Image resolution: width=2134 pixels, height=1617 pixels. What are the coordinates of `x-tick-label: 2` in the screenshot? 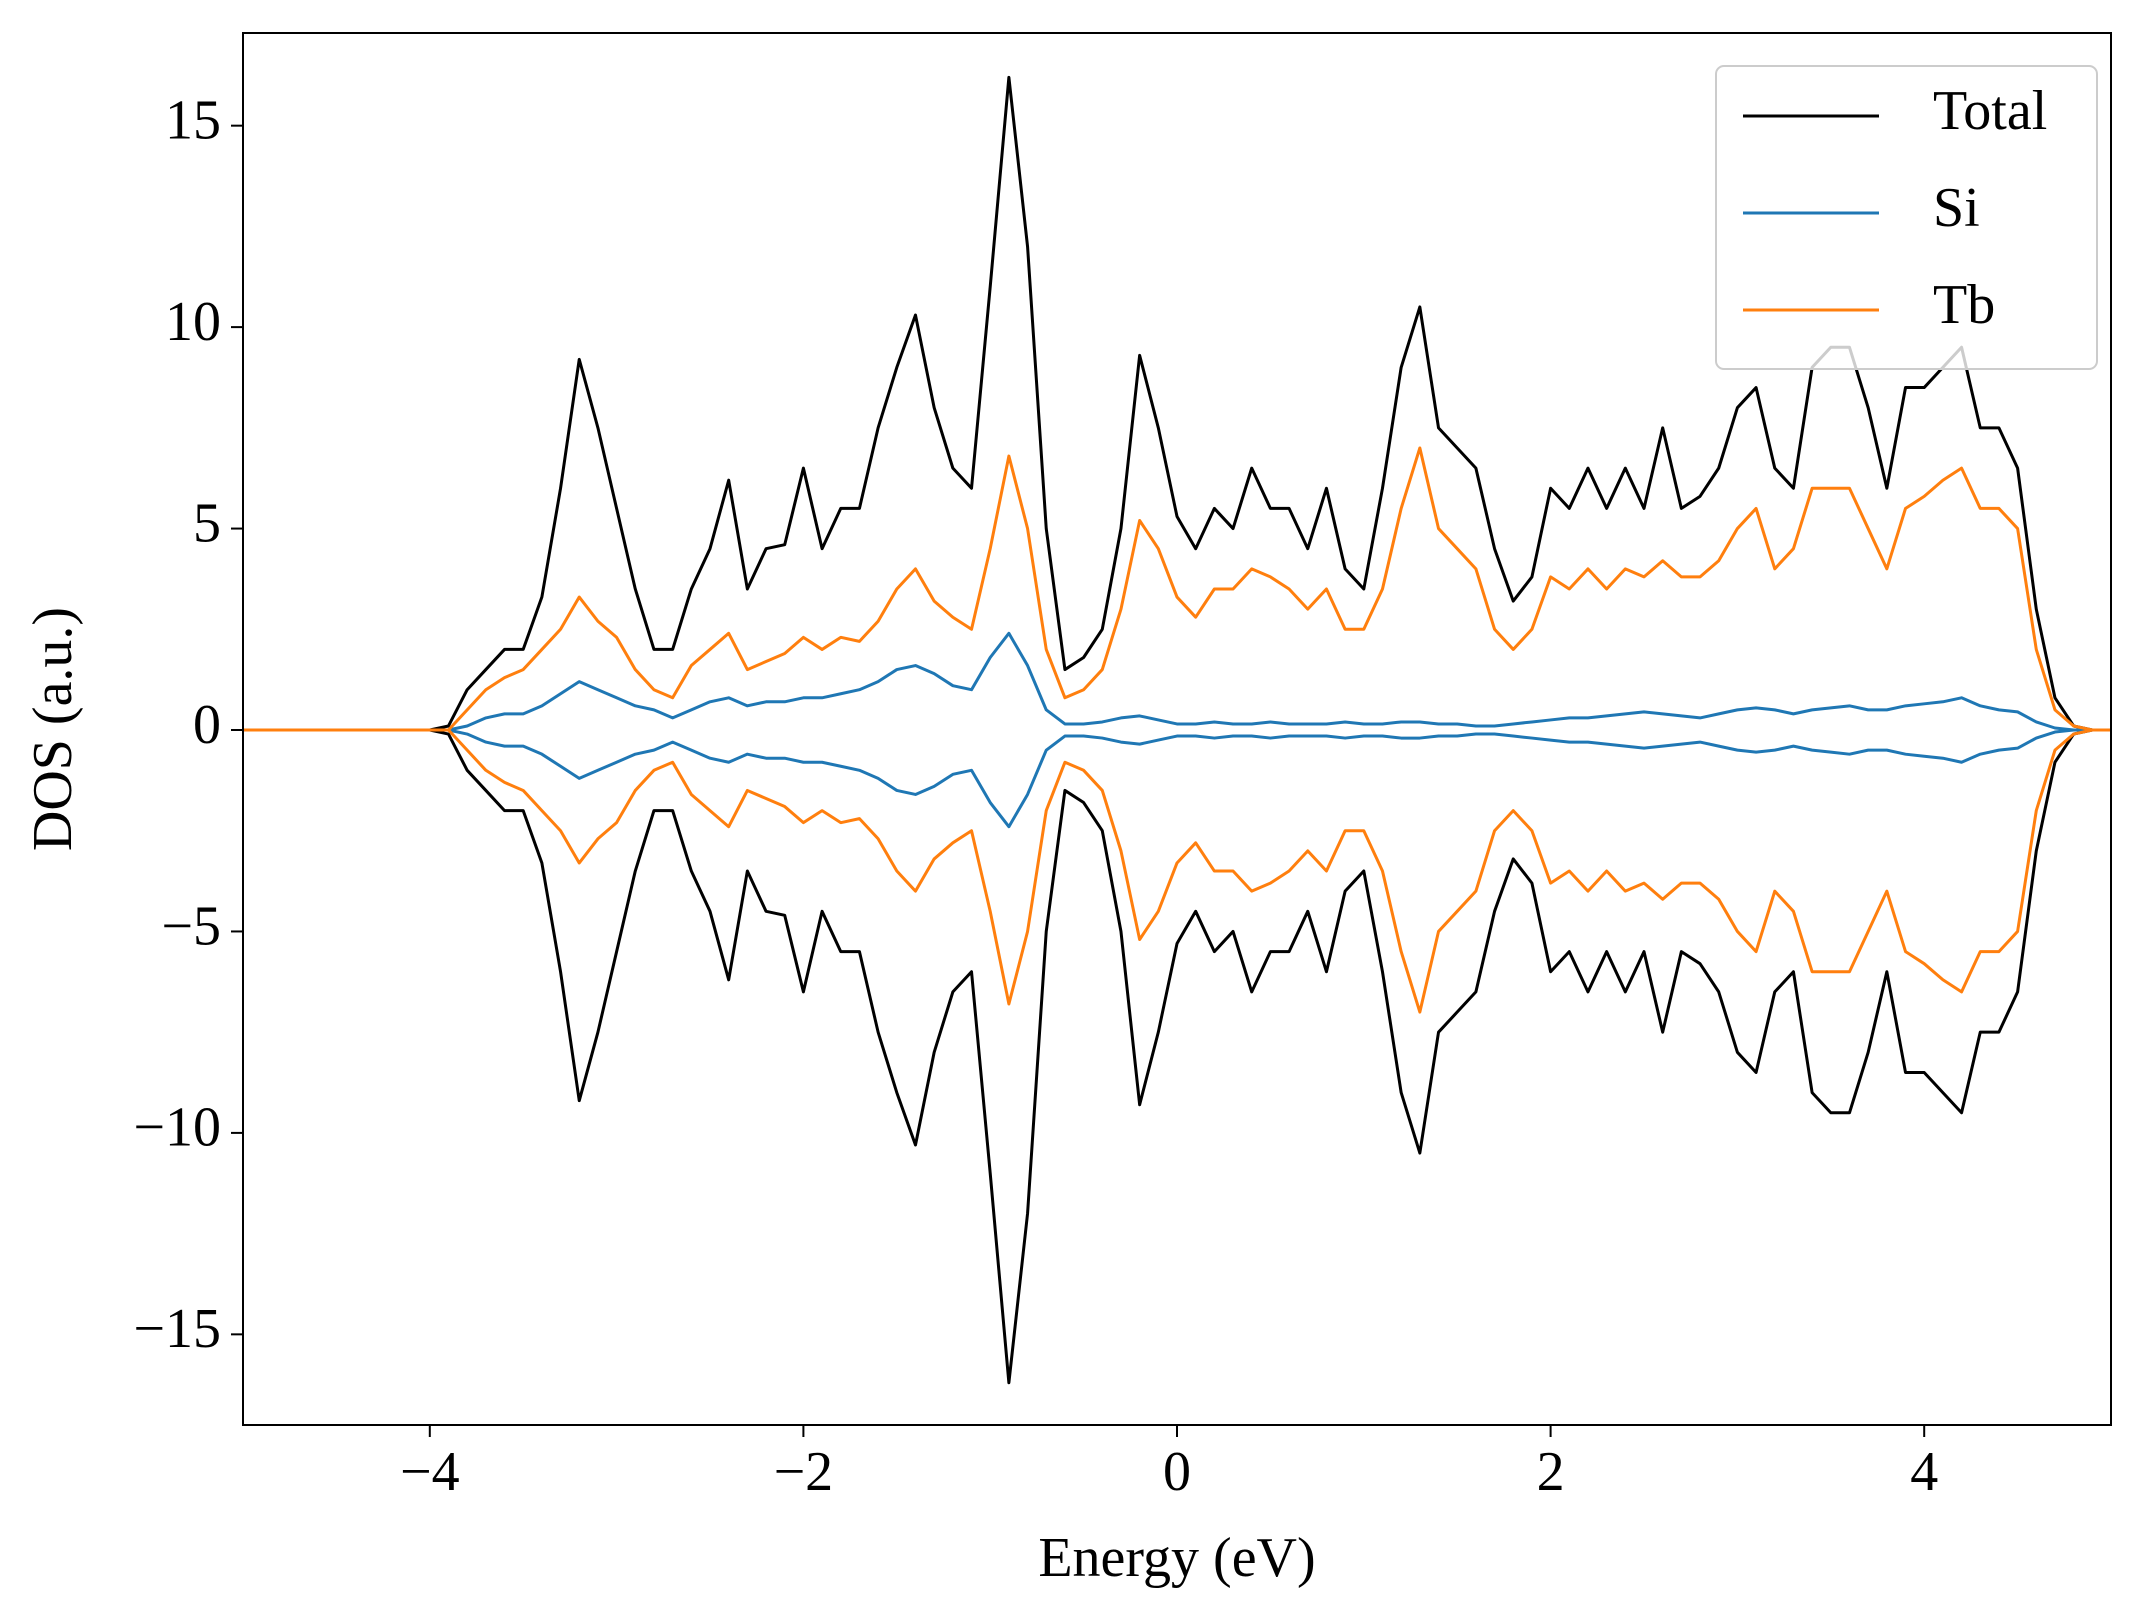 It's located at (1551, 1472).